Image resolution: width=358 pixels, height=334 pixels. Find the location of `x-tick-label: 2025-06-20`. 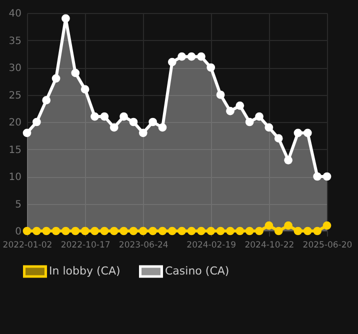

x-tick-label: 2025-06-20 is located at coordinates (327, 245).